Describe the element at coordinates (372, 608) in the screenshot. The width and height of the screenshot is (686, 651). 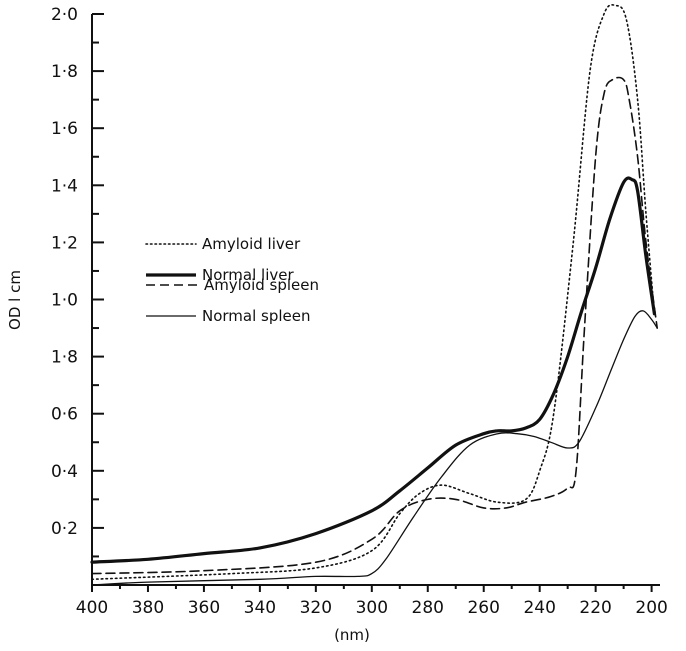
I see `x-tick-label: 300` at that location.